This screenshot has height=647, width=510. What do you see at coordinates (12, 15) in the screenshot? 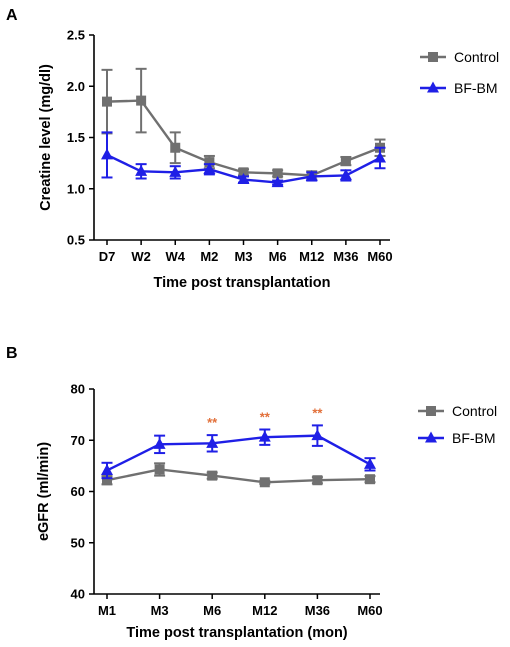
I see `panel-label-a: A` at bounding box center [12, 15].